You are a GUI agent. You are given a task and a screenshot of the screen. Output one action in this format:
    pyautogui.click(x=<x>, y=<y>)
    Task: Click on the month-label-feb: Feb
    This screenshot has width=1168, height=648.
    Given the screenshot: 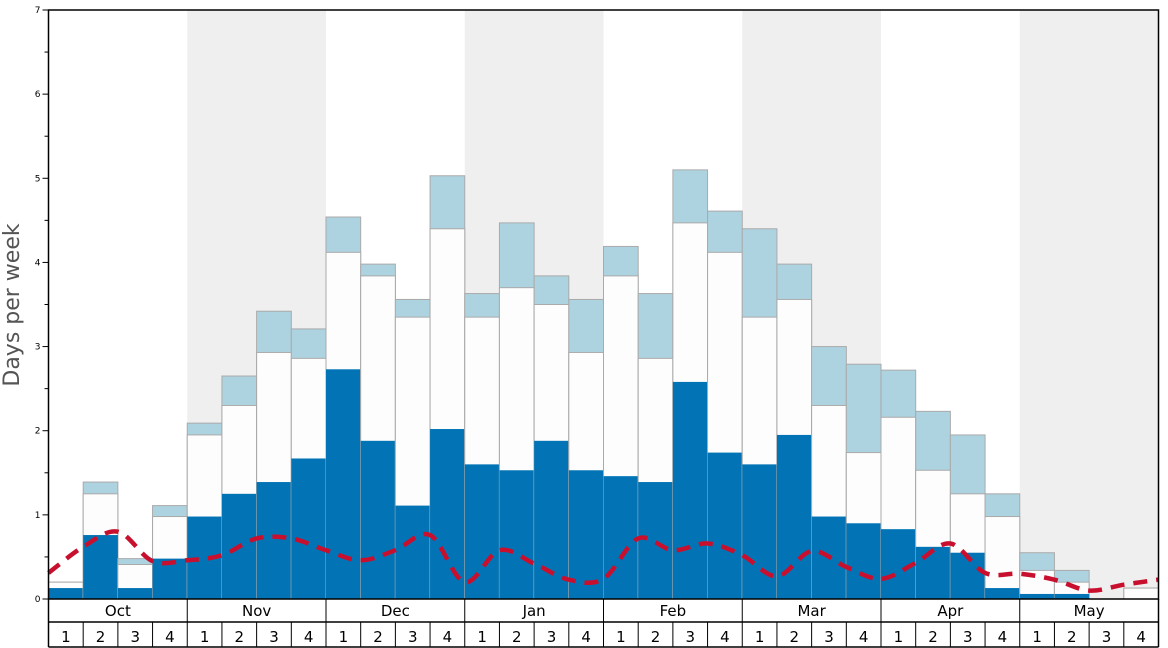 What is the action you would take?
    pyautogui.click(x=673, y=611)
    